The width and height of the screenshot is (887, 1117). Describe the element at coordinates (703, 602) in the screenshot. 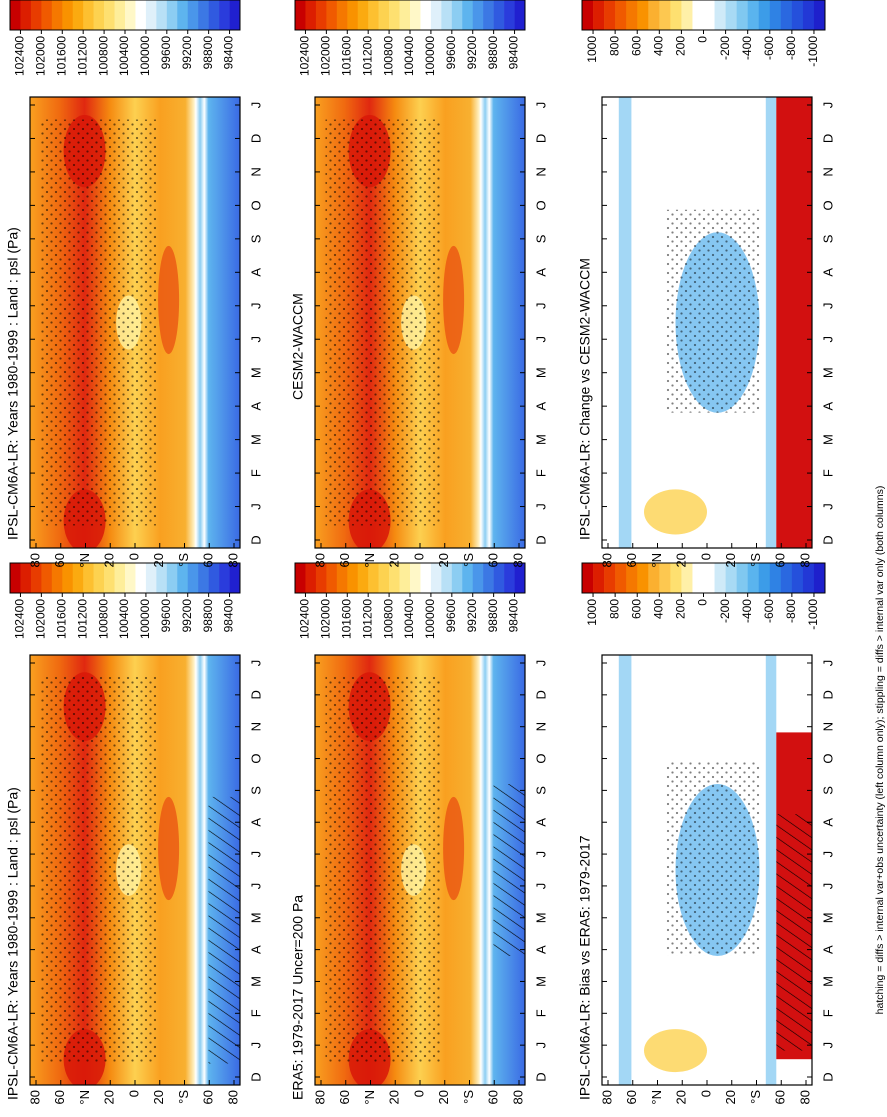

I see `colorbar-label: 0` at that location.